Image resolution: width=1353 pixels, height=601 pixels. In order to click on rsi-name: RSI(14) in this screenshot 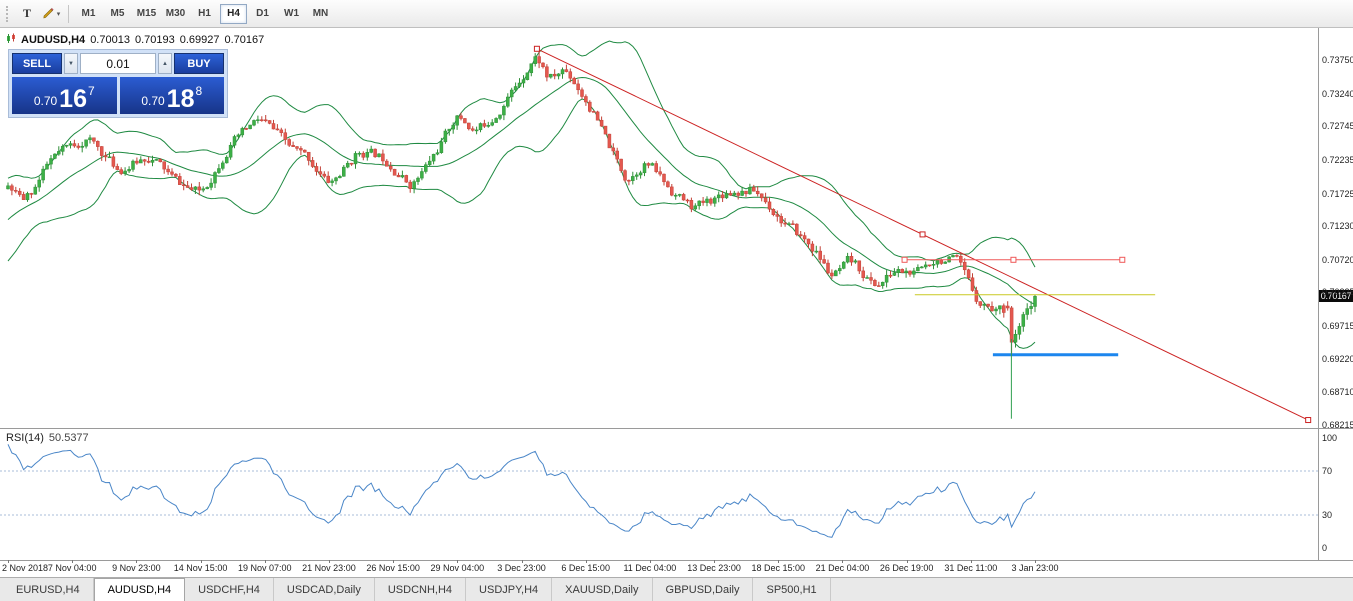, I will do `click(25, 438)`.